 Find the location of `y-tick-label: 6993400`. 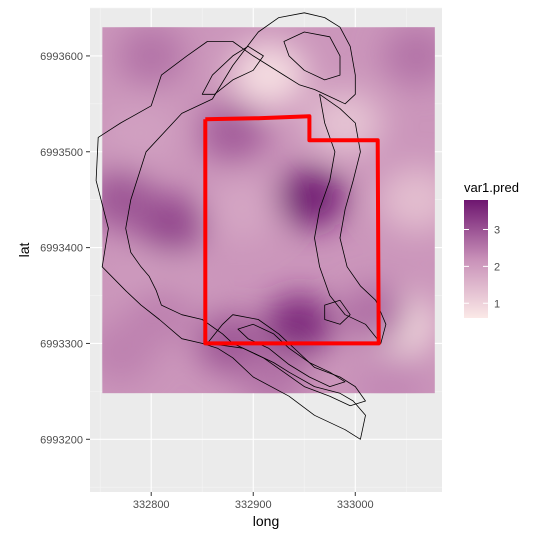

y-tick-label: 6993400 is located at coordinates (61, 249).